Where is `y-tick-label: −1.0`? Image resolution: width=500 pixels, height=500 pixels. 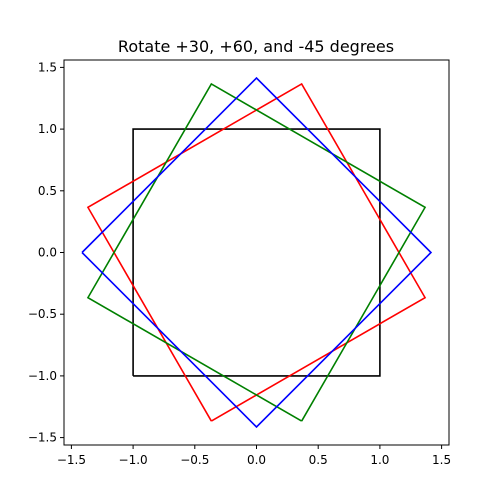
y-tick-label: −1.0 is located at coordinates (42, 376).